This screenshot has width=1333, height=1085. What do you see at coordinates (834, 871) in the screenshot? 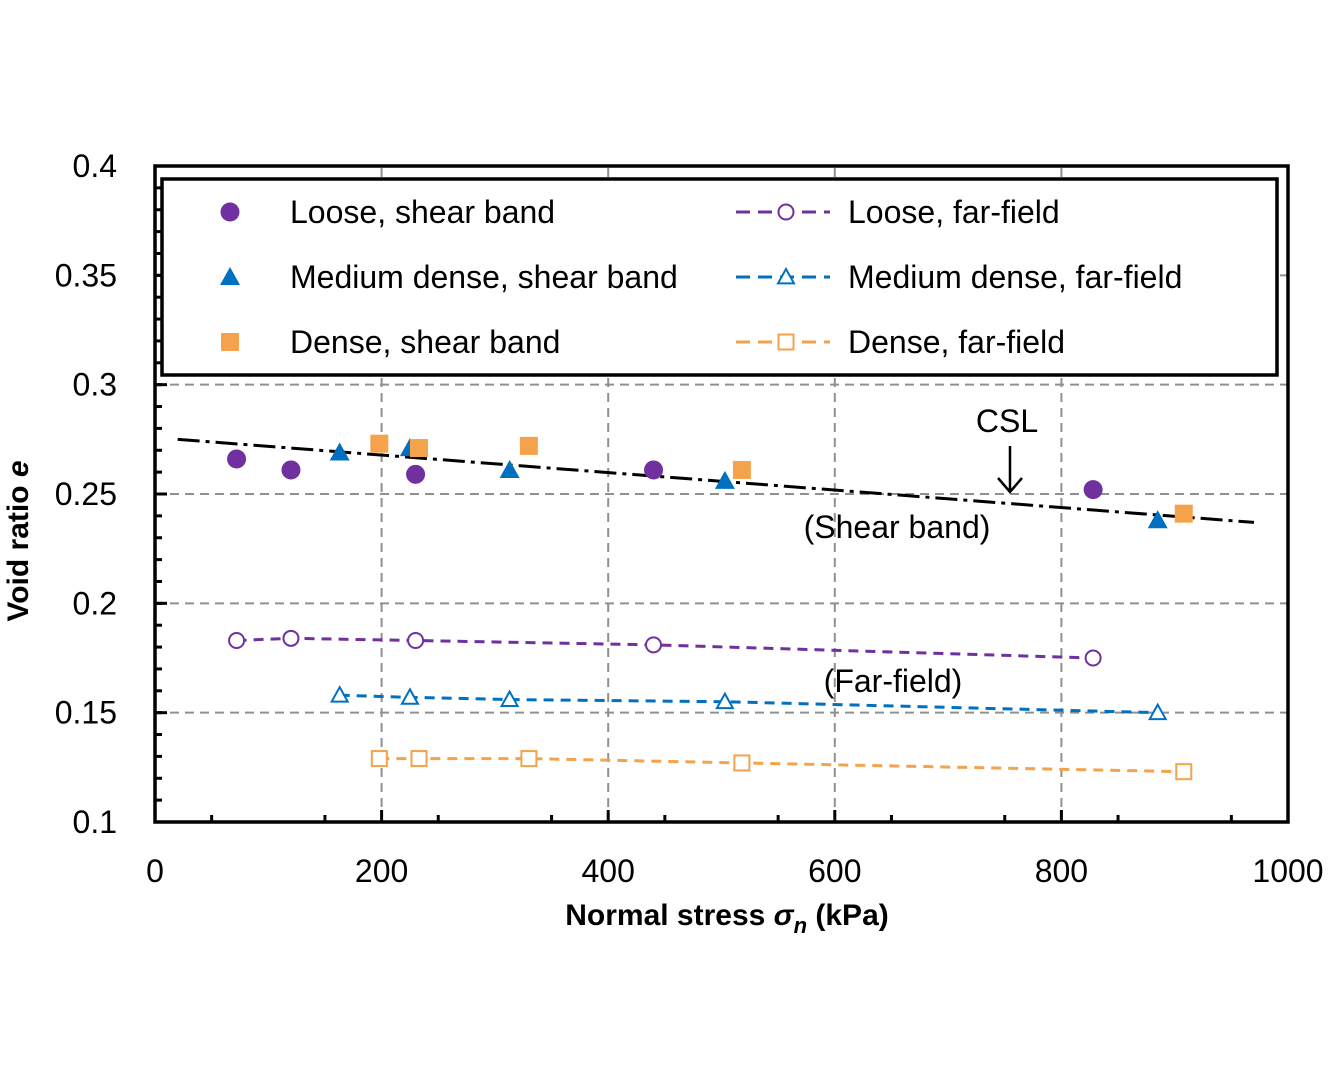
I see `x-tick-label: 600` at bounding box center [834, 871].